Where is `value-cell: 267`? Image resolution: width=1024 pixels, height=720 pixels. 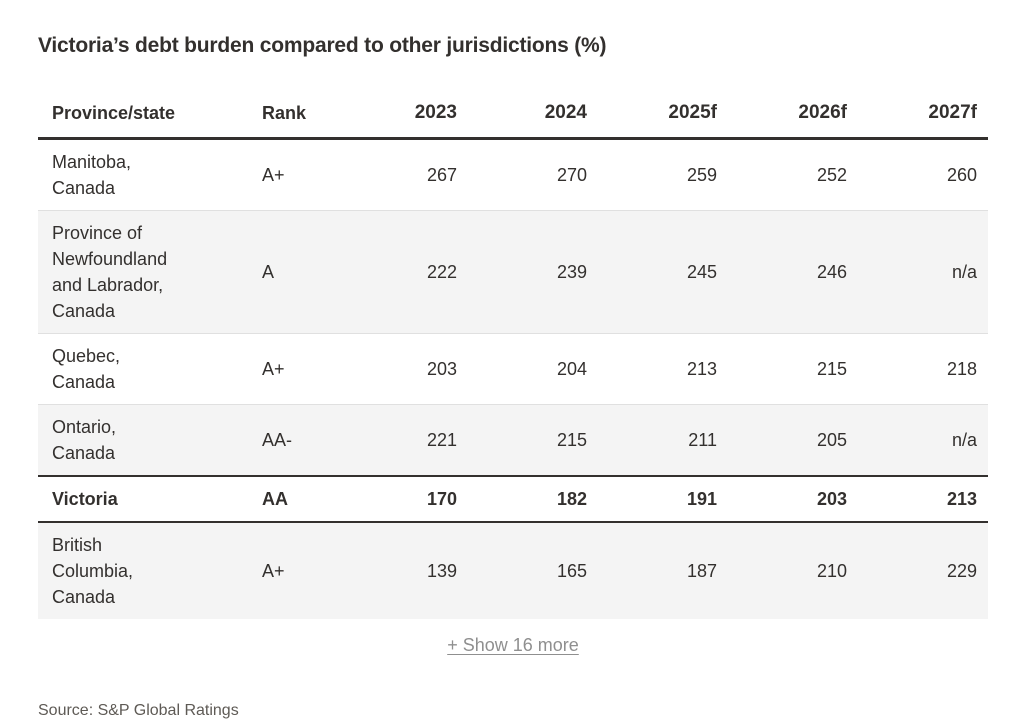
value-cell: 267 is located at coordinates (441, 175).